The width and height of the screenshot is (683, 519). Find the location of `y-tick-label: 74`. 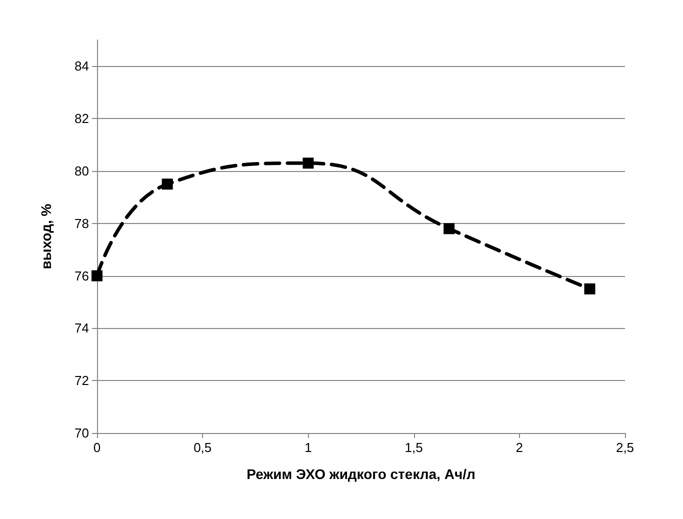

y-tick-label: 74 is located at coordinates (81, 328).